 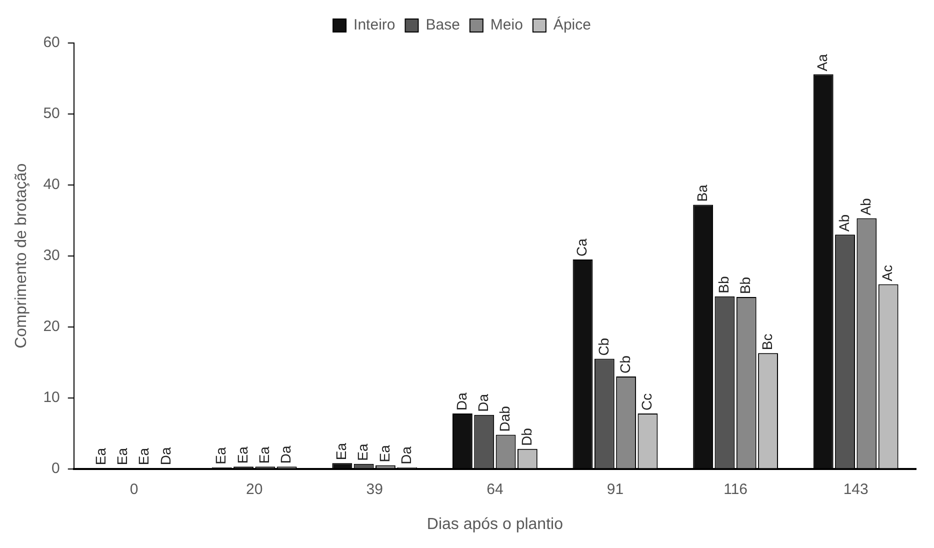 What do you see at coordinates (51, 185) in the screenshot?
I see `y-tick-label: 40` at bounding box center [51, 185].